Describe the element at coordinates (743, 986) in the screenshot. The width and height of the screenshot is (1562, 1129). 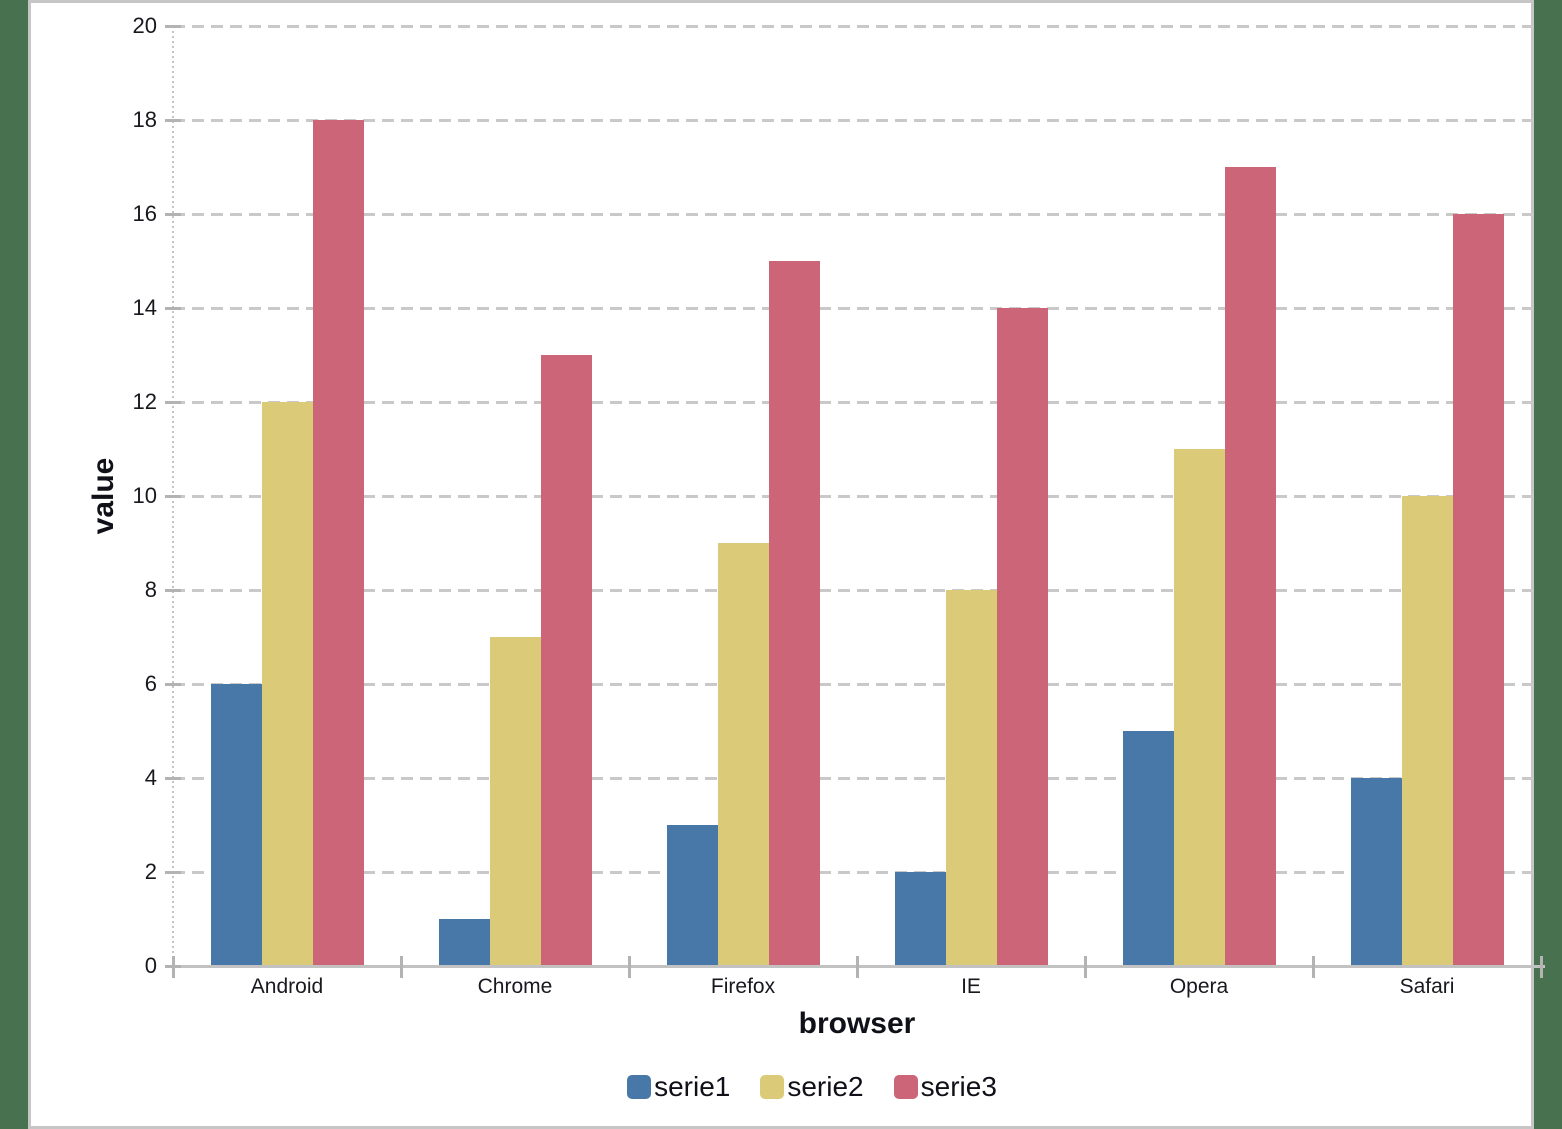
I see `x-category-label-Firefox: Firefox` at that location.